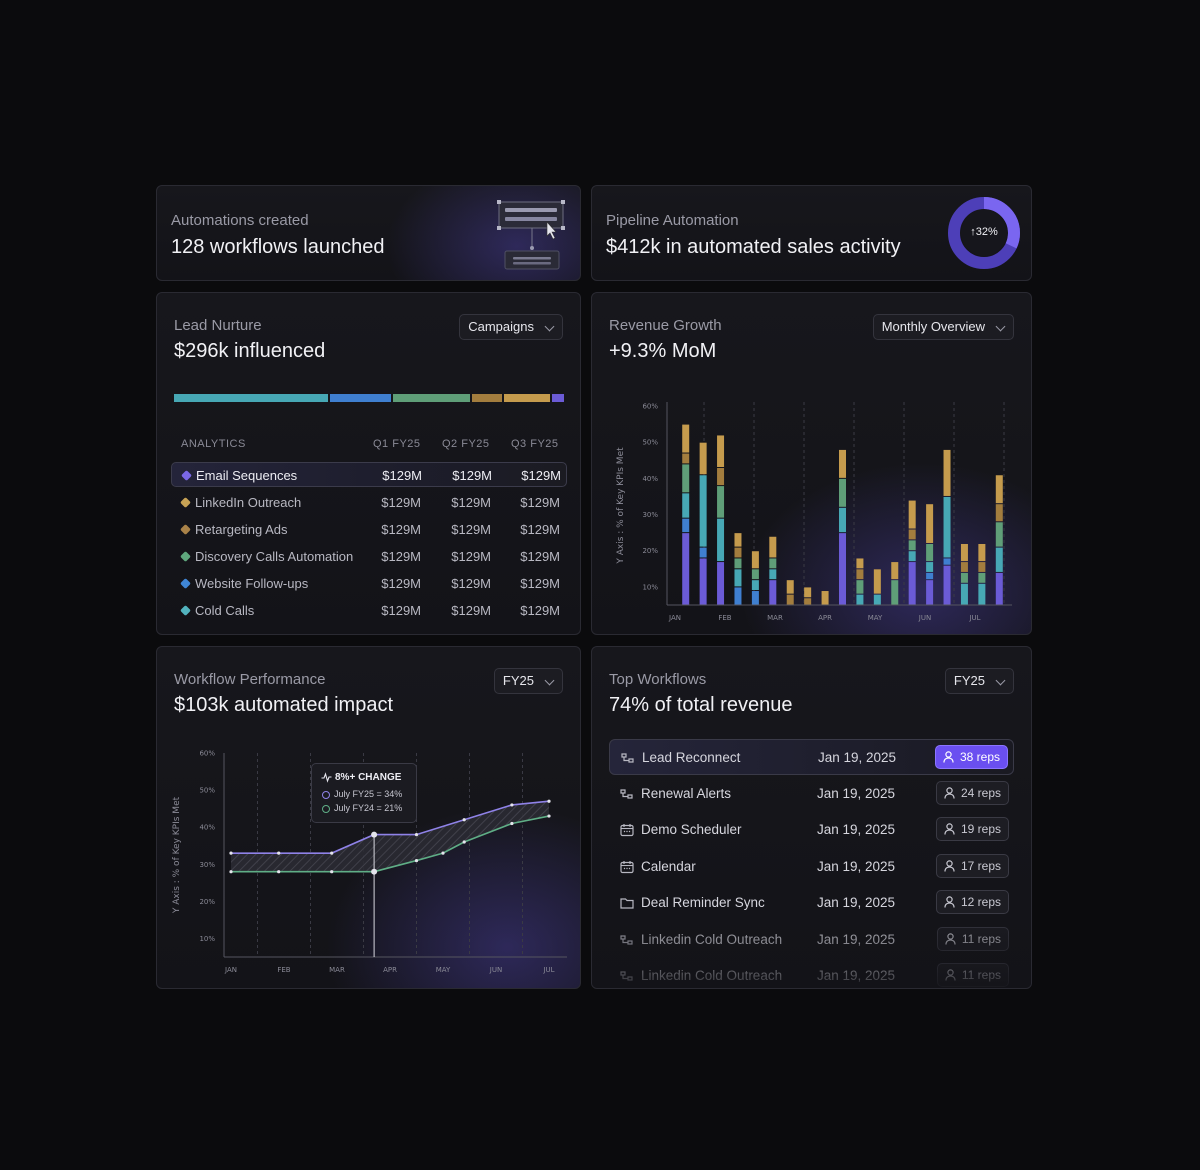  Describe the element at coordinates (712, 939) in the screenshot. I see `workflow-name: Linkedin Cold Outreach` at that location.